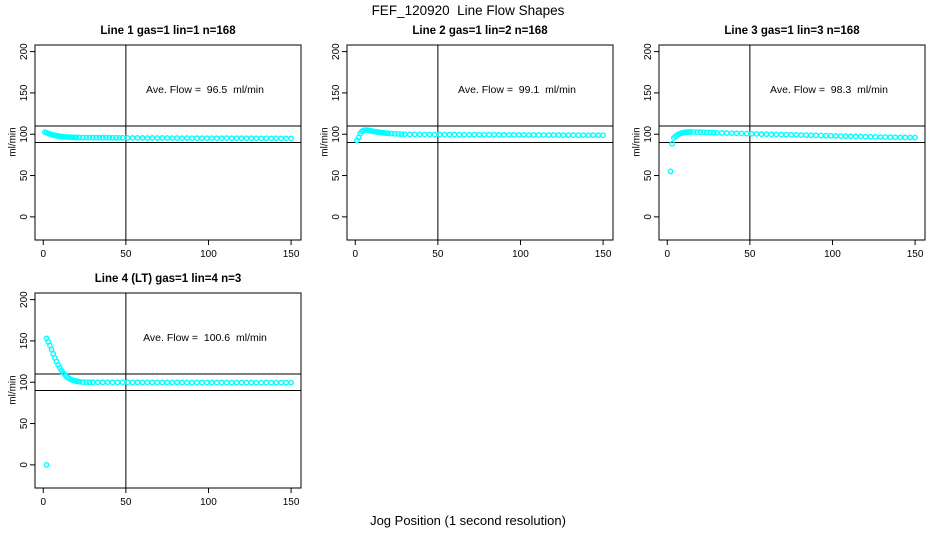 The image size is (936, 540). I want to click on figure-title: FEF_120920 Line Flow Shapes, so click(468, 10).